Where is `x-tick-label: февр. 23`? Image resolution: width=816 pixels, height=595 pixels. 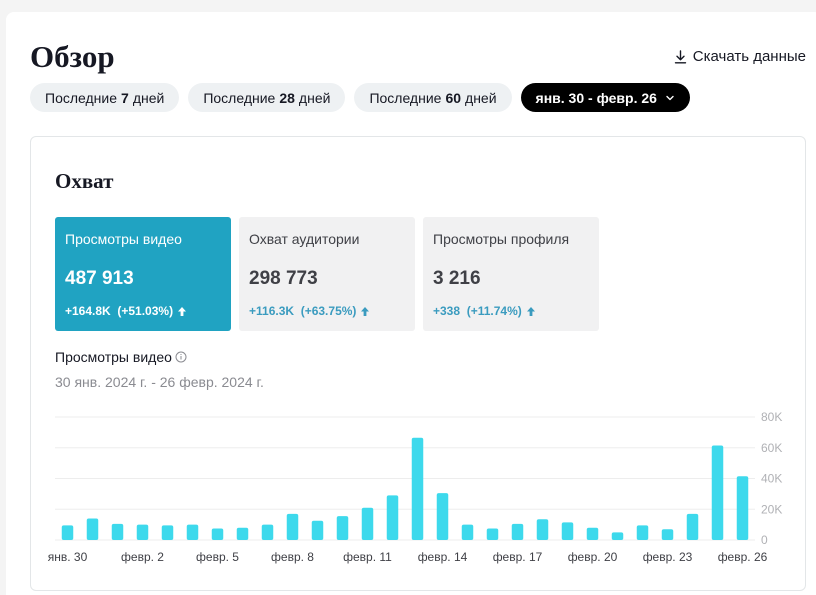 x-tick-label: февр. 23 is located at coordinates (668, 557).